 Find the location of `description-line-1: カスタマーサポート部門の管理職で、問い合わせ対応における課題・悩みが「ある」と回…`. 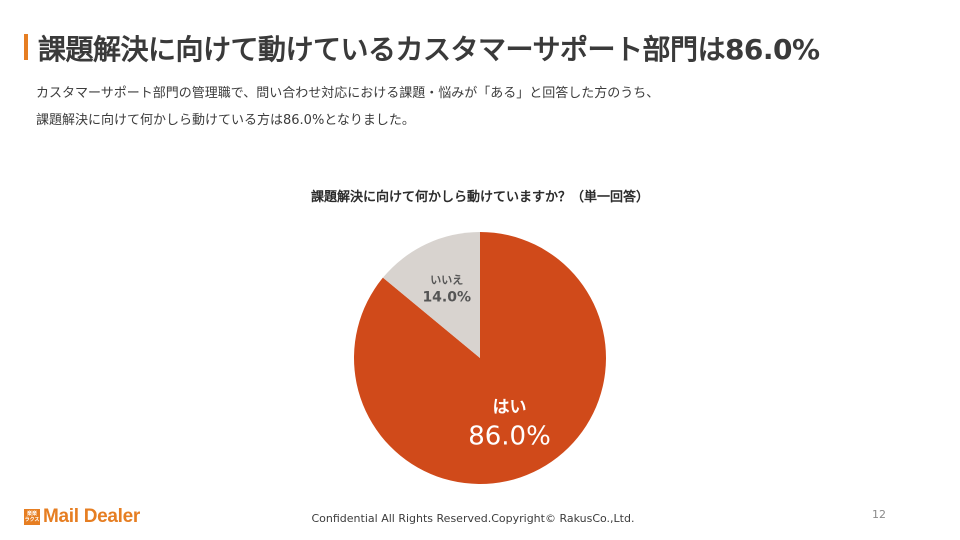

description-line-1: カスタマーサポート部門の管理職で、問い合わせ対応における課題・悩みが「ある」と回… is located at coordinates (348, 93).